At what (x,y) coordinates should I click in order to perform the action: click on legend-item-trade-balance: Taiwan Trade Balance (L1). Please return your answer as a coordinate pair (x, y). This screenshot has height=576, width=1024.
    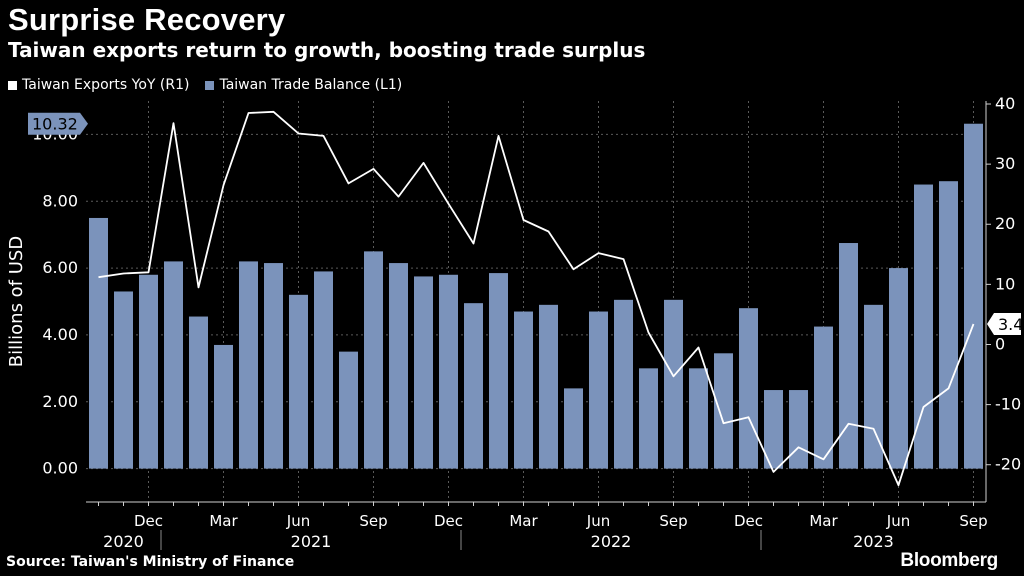
    Looking at the image, I should click on (303, 85).